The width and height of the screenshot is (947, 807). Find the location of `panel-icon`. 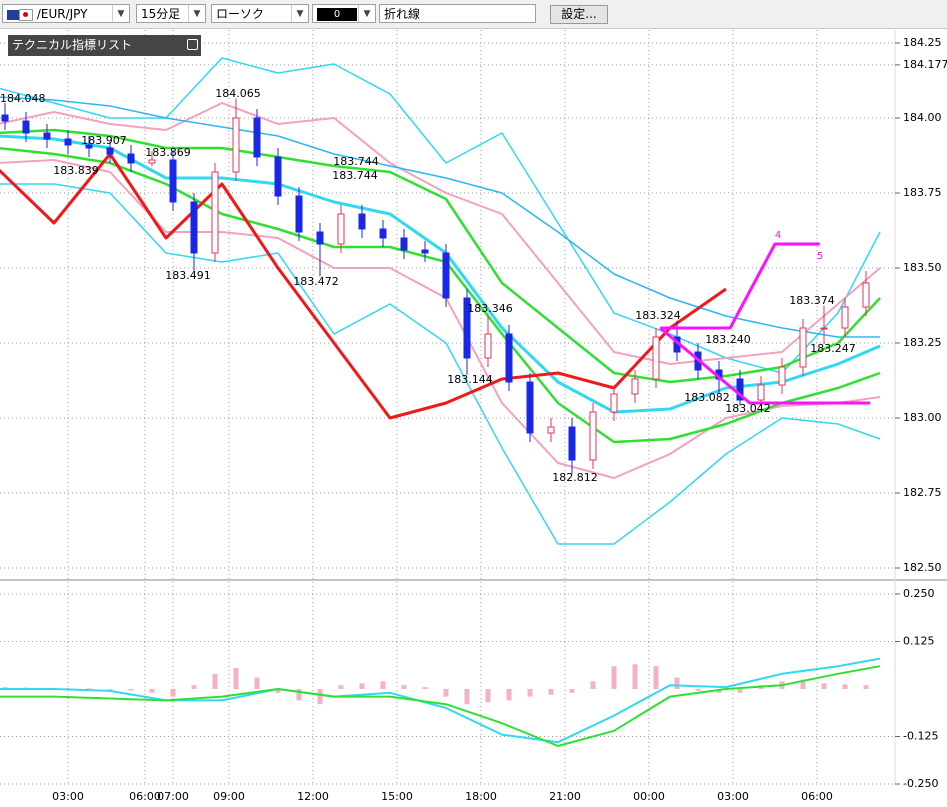

panel-icon is located at coordinates (192, 44).